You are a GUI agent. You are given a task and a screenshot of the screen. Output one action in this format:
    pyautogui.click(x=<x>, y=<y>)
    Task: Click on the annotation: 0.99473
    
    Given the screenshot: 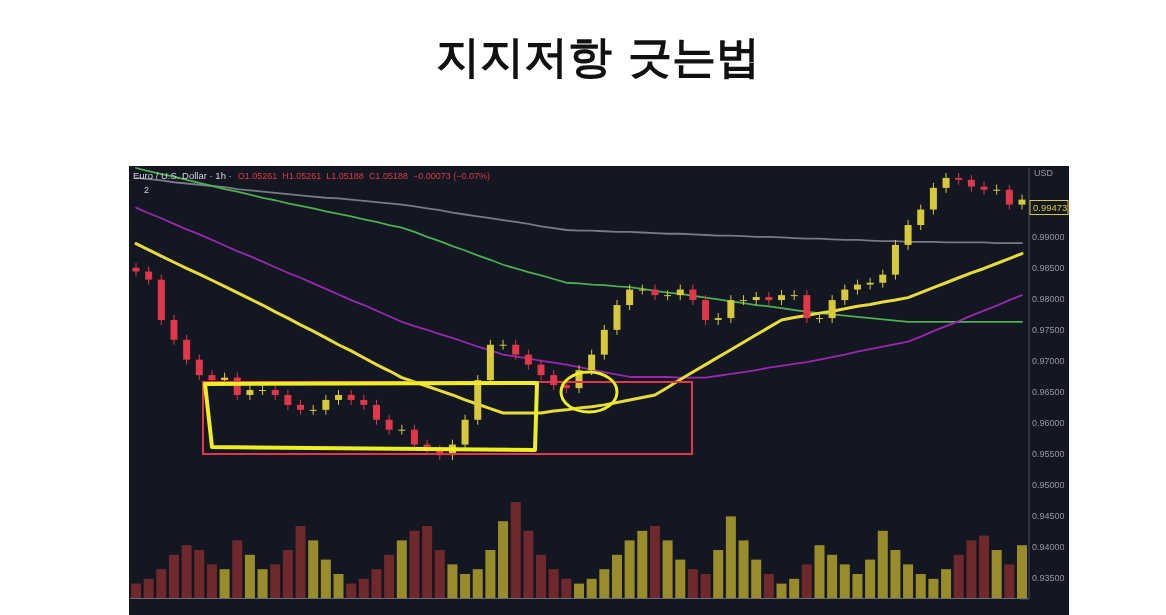 What is the action you would take?
    pyautogui.click(x=1050, y=207)
    